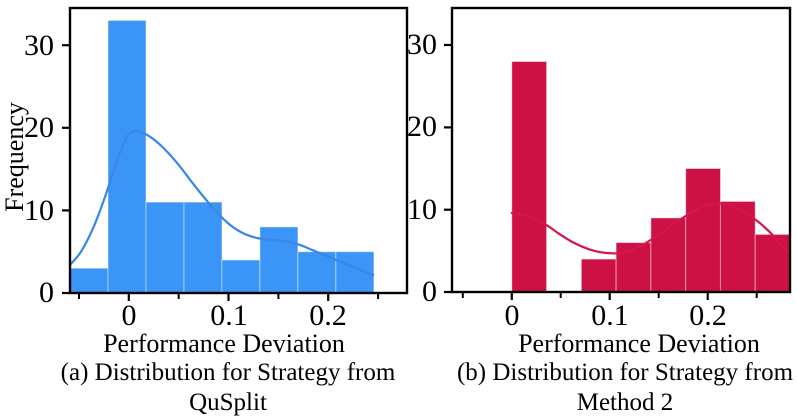 Image resolution: width=797 pixels, height=420 pixels. Describe the element at coordinates (39, 127) in the screenshot. I see `panel-a-ytick-20: 20` at that location.